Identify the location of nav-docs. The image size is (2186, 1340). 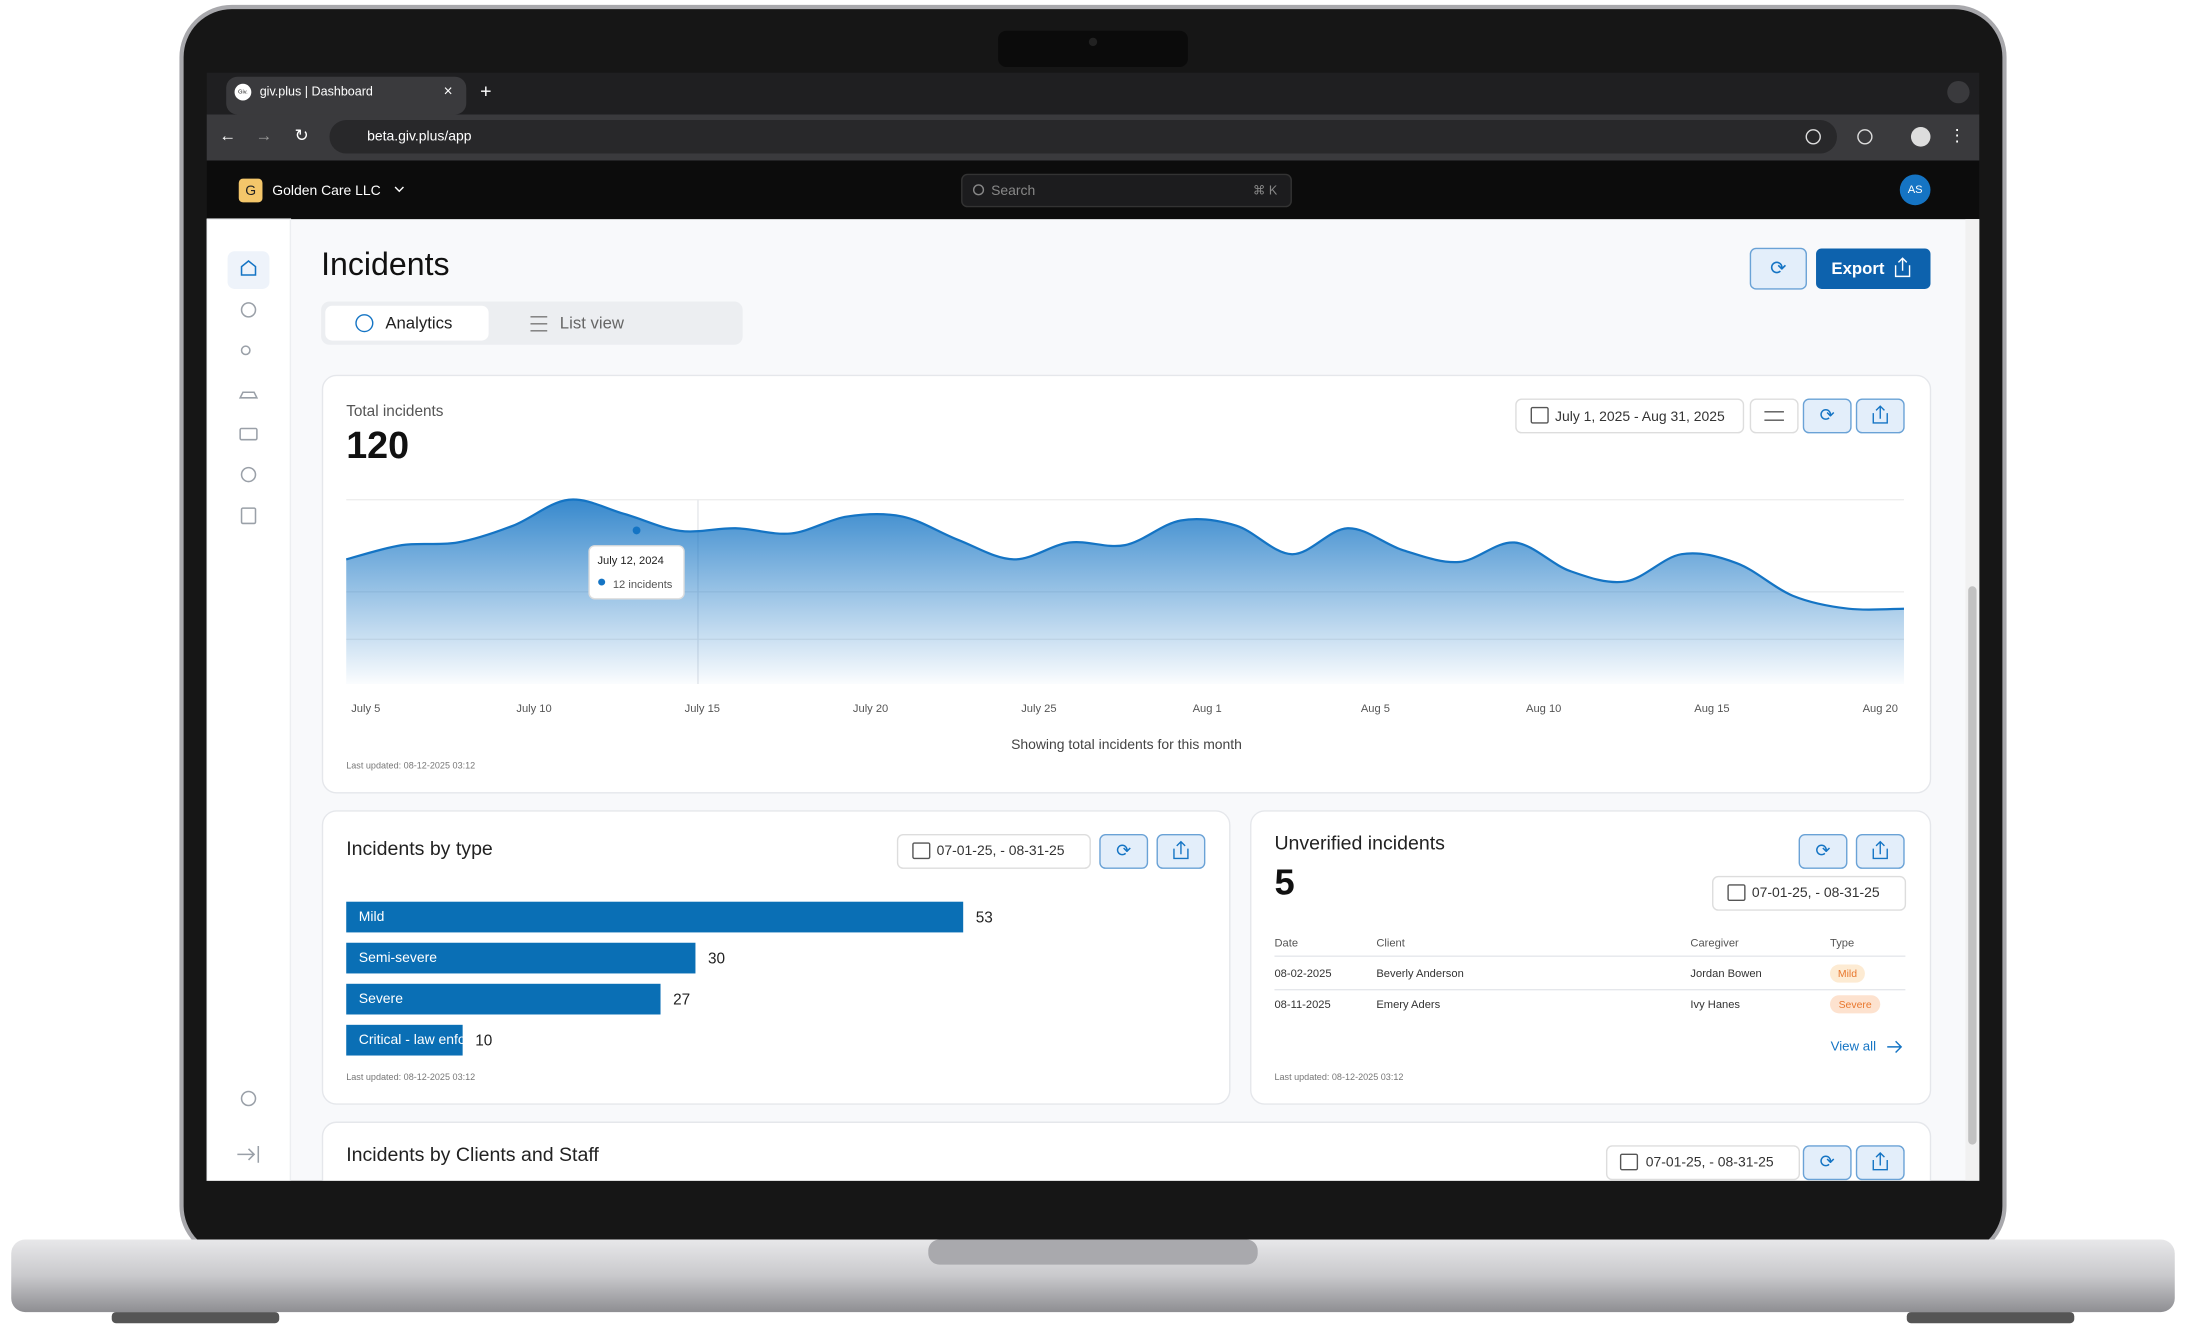
(248, 516).